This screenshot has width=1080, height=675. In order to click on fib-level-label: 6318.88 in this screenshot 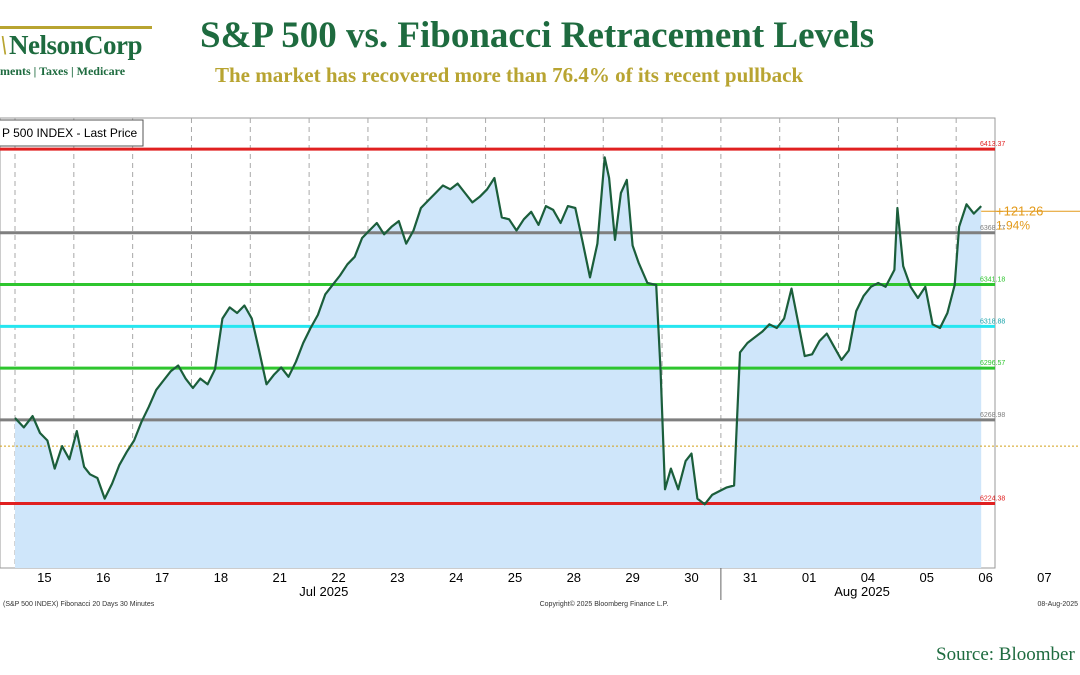, I will do `click(992, 321)`.